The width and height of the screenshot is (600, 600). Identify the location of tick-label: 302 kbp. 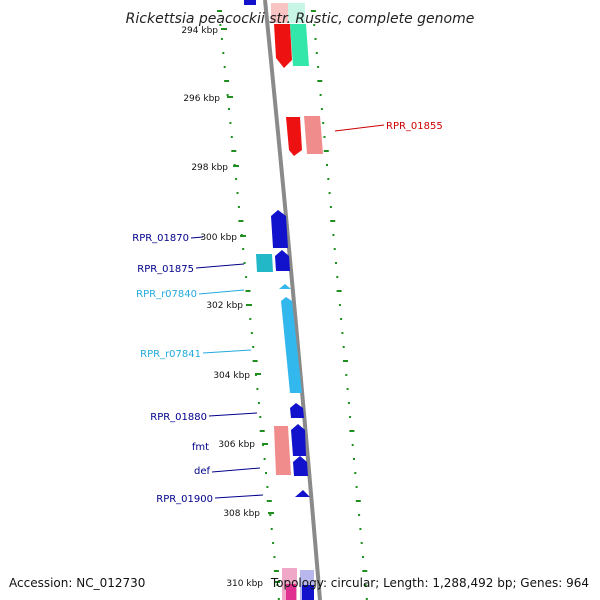
(224, 306).